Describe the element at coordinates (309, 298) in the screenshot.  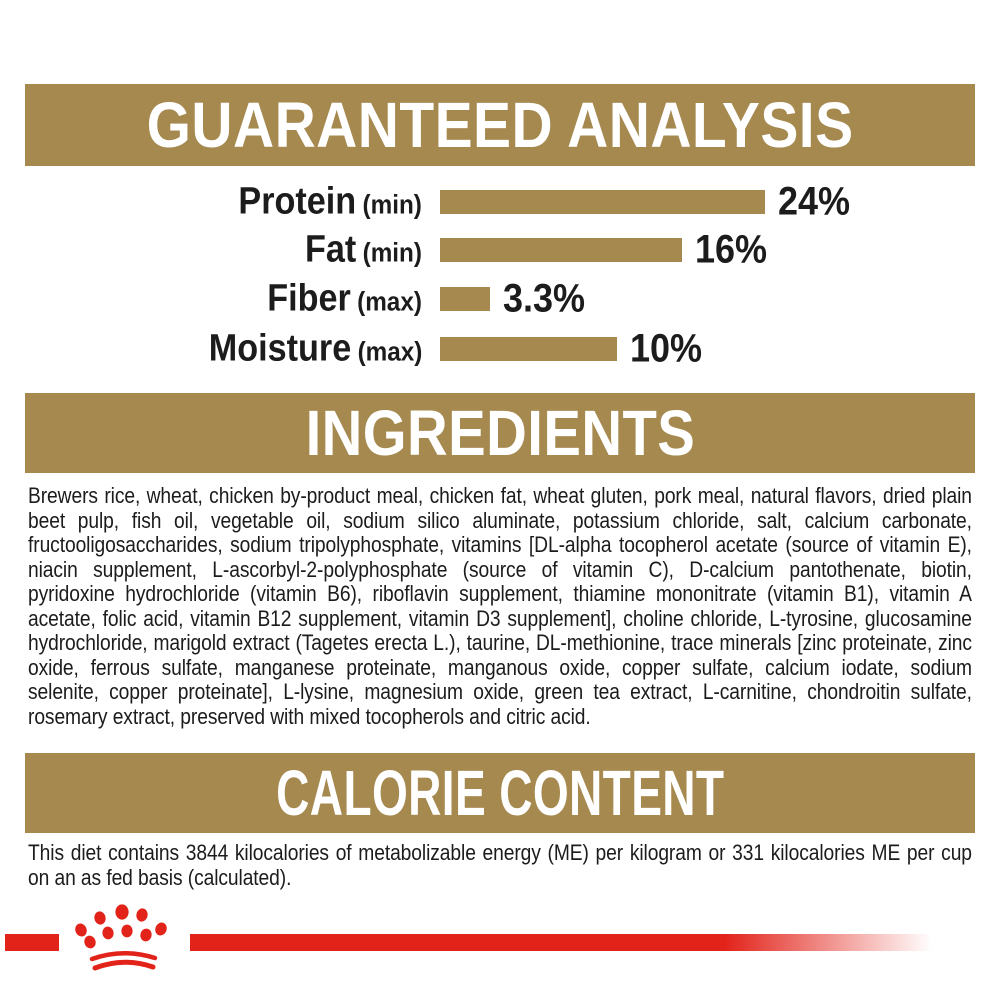
I see `nutrient-name: Fiber` at that location.